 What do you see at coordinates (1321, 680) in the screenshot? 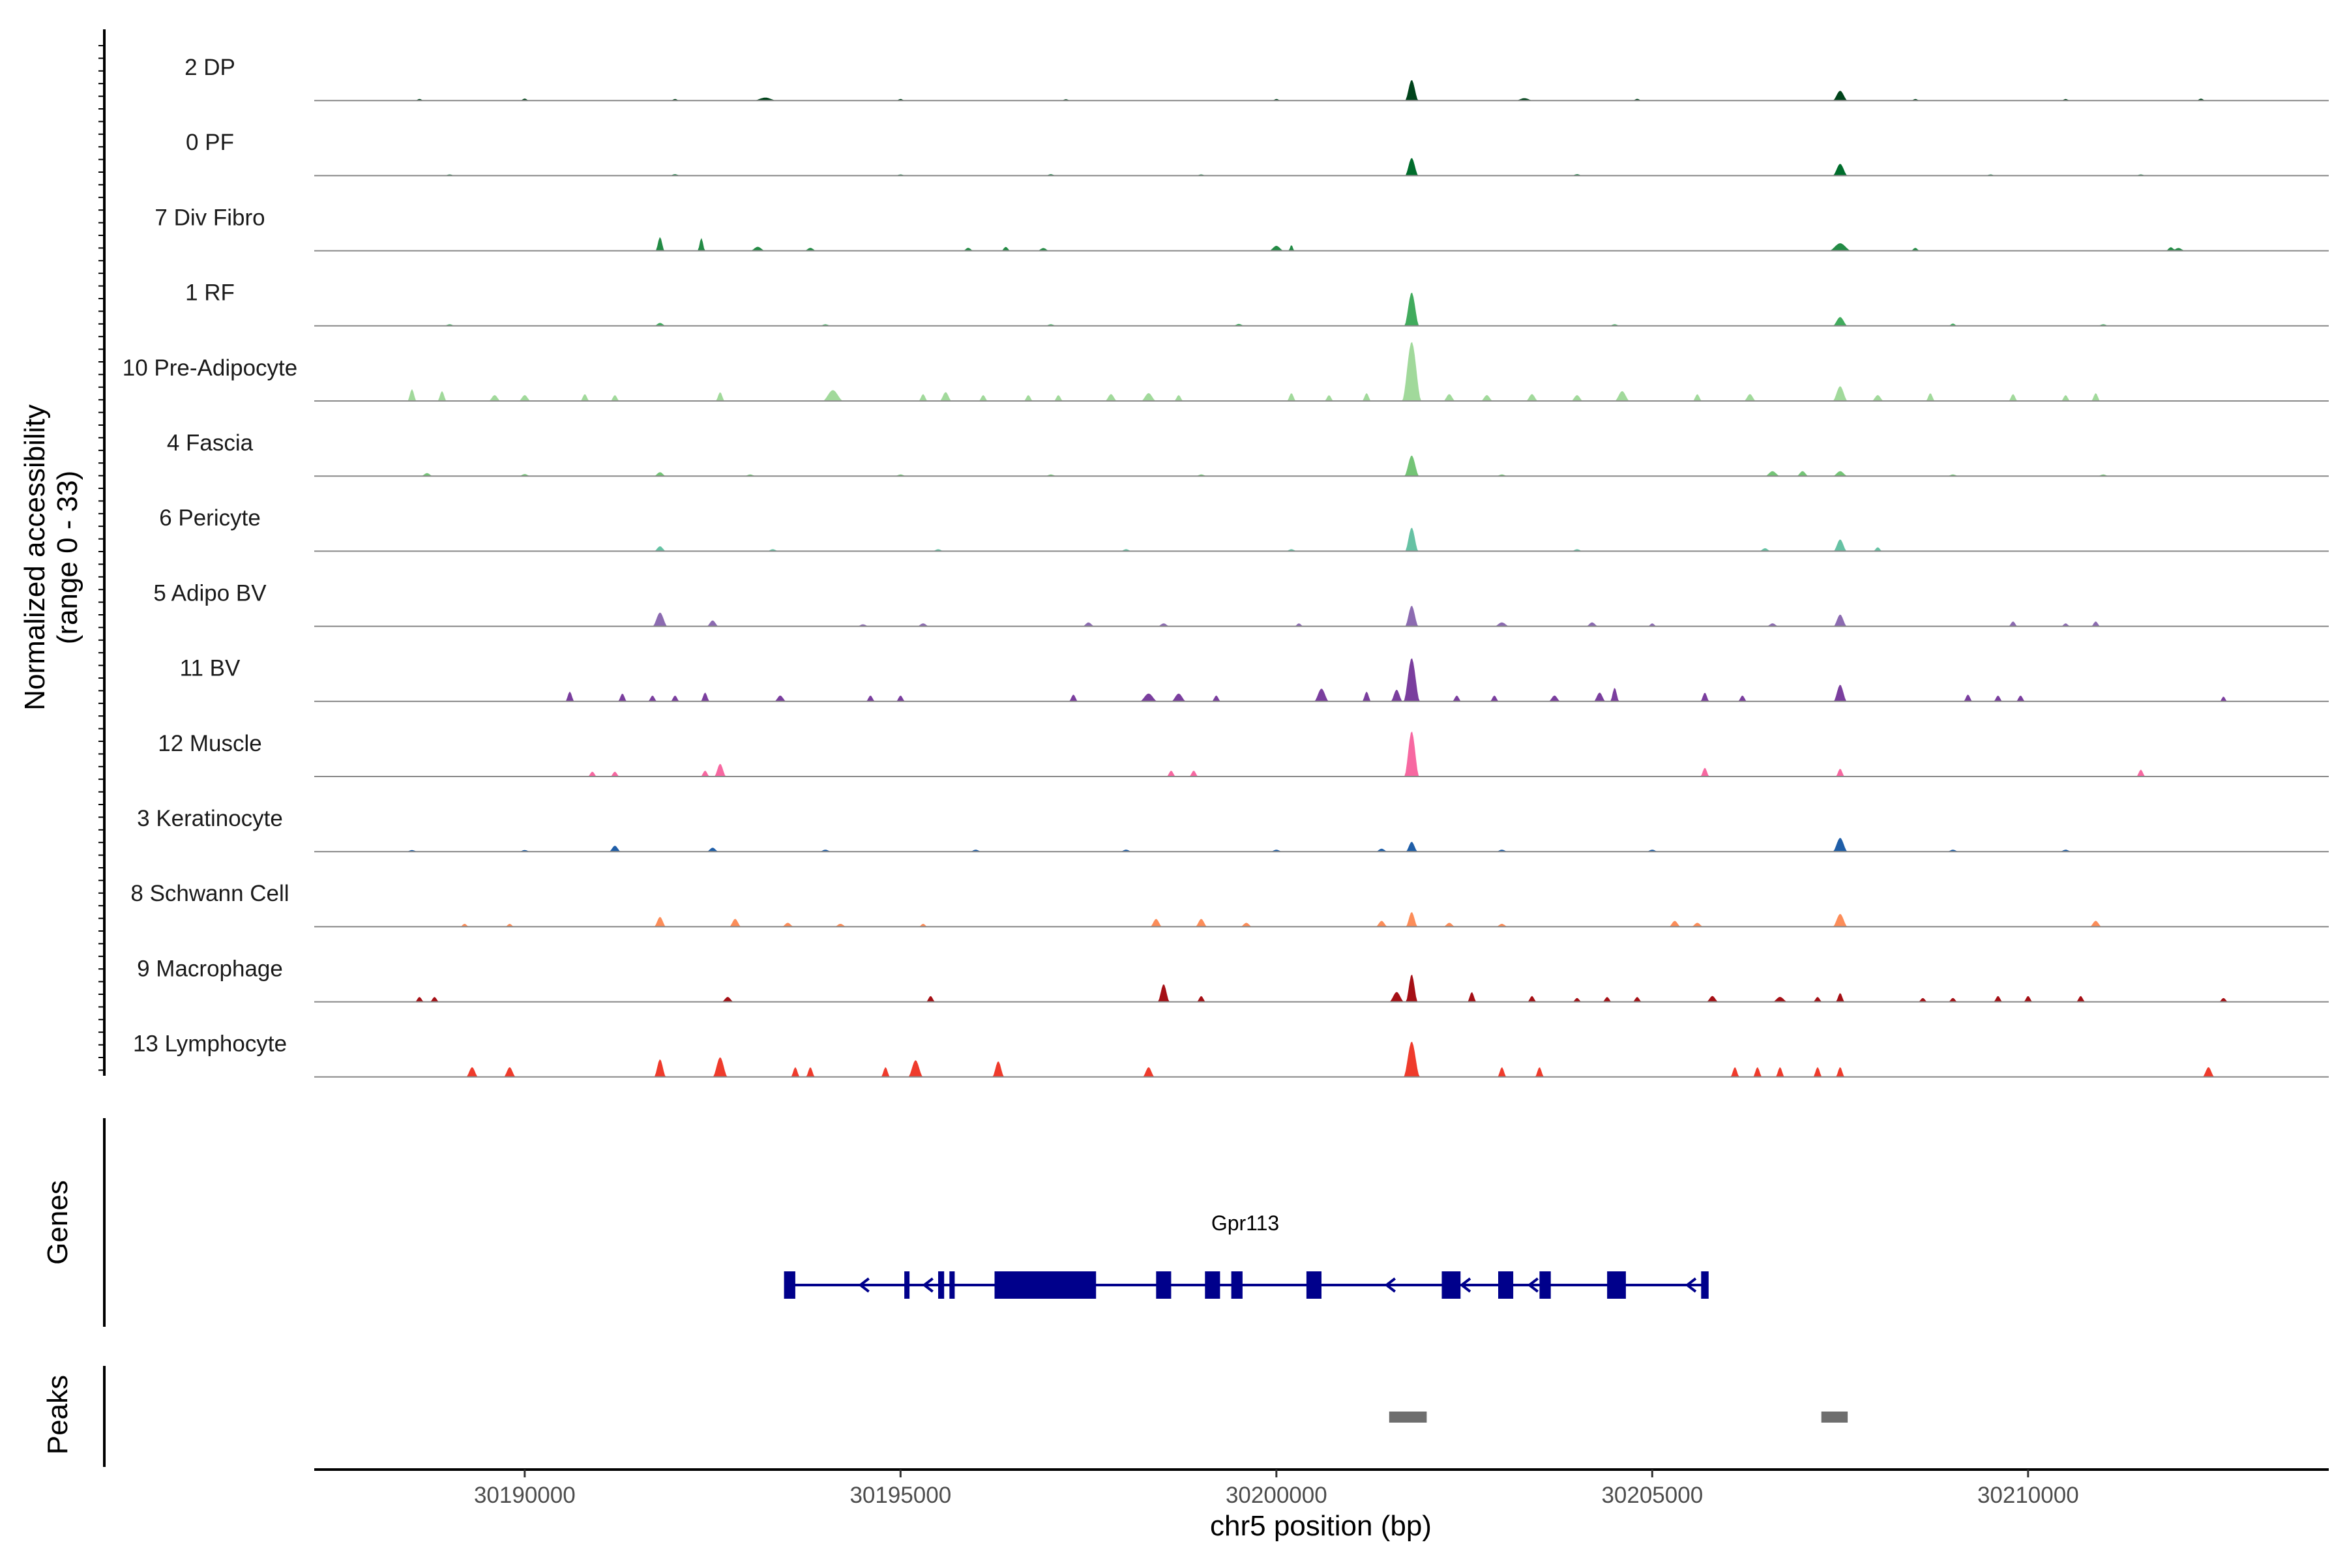
I see `coverage-area-11-bv` at bounding box center [1321, 680].